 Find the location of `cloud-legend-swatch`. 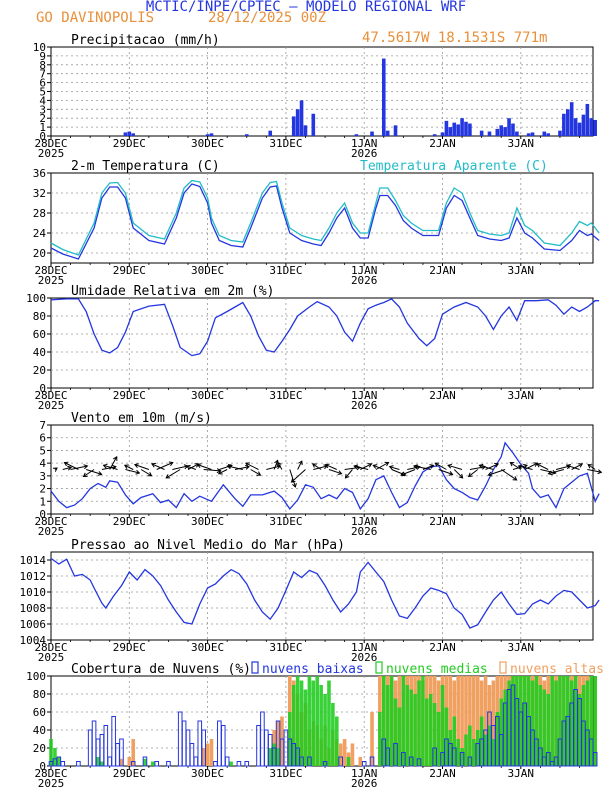

cloud-legend-swatch is located at coordinates (503, 667).